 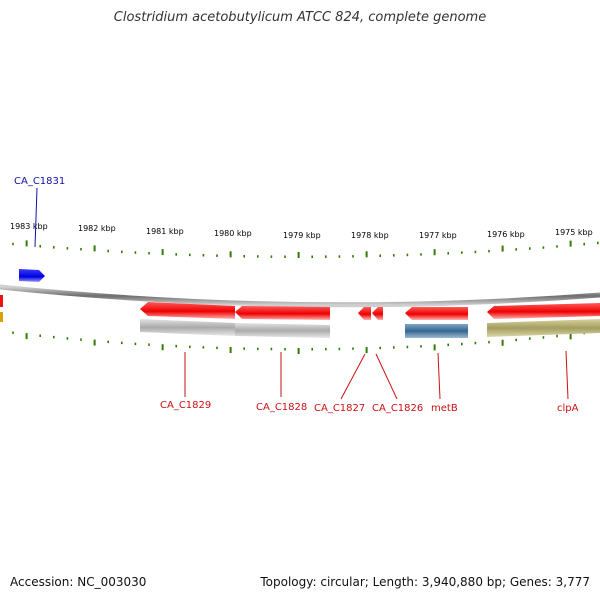 What do you see at coordinates (543, 328) in the screenshot?
I see `track-segment-olive` at bounding box center [543, 328].